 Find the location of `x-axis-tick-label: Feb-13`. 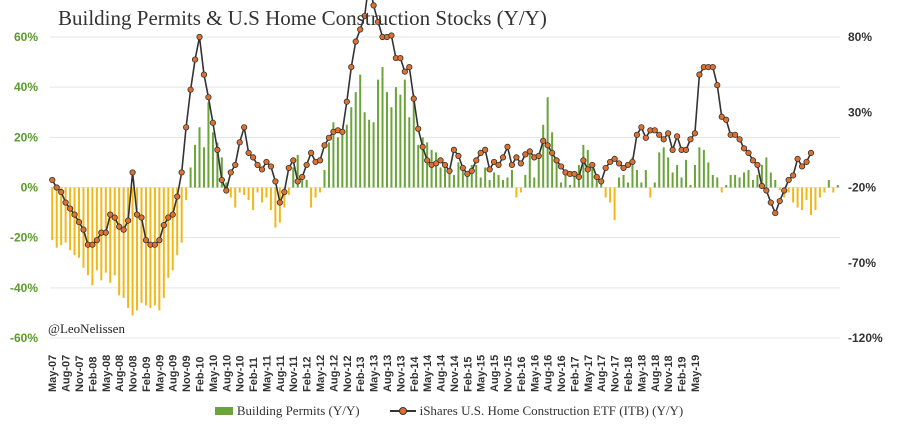

x-axis-tick-label: Feb-13 is located at coordinates (361, 374).